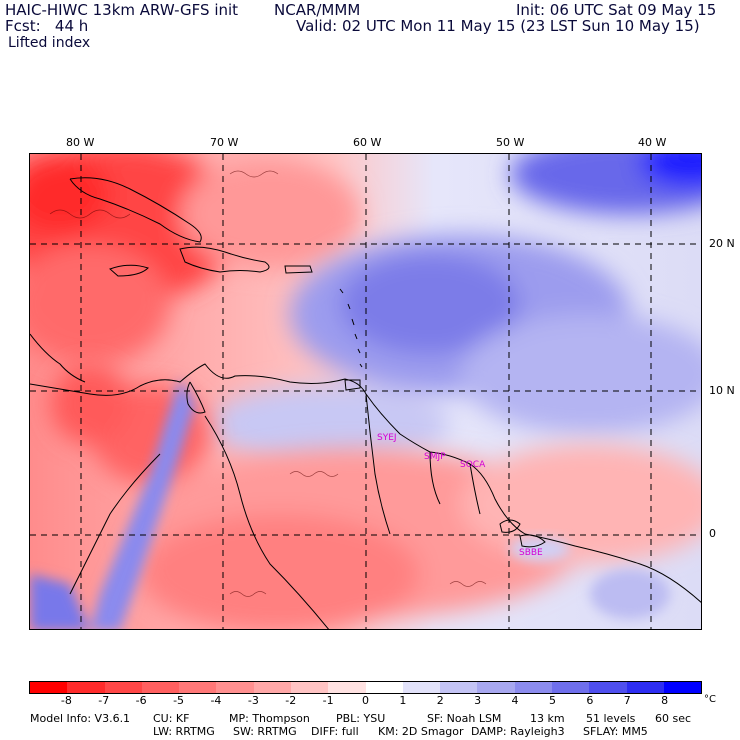 This screenshot has height=740, width=740. I want to click on lat-label-10n: 10 N, so click(722, 390).